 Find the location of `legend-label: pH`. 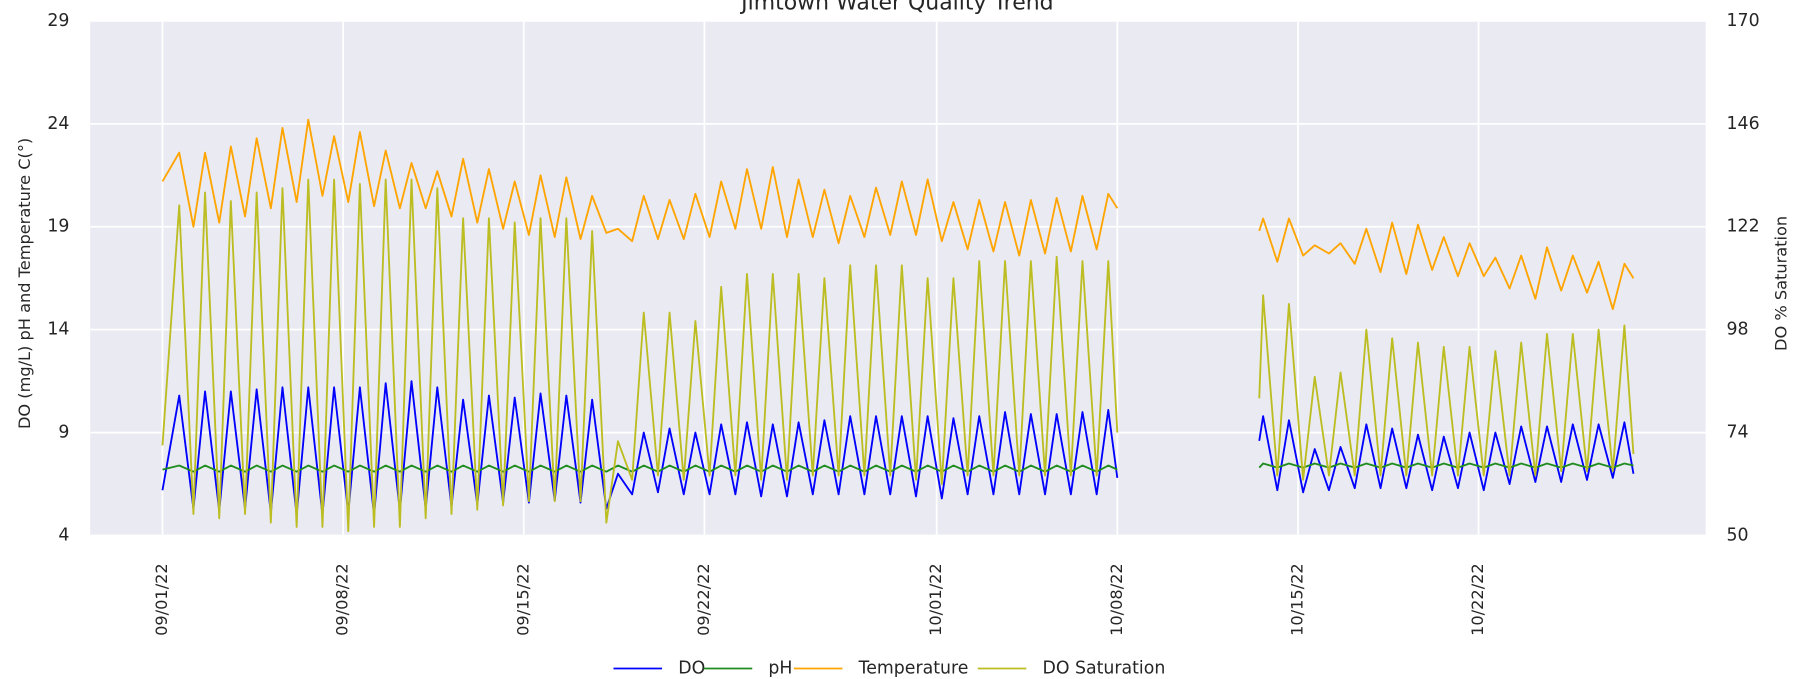

legend-label: pH is located at coordinates (780, 668).